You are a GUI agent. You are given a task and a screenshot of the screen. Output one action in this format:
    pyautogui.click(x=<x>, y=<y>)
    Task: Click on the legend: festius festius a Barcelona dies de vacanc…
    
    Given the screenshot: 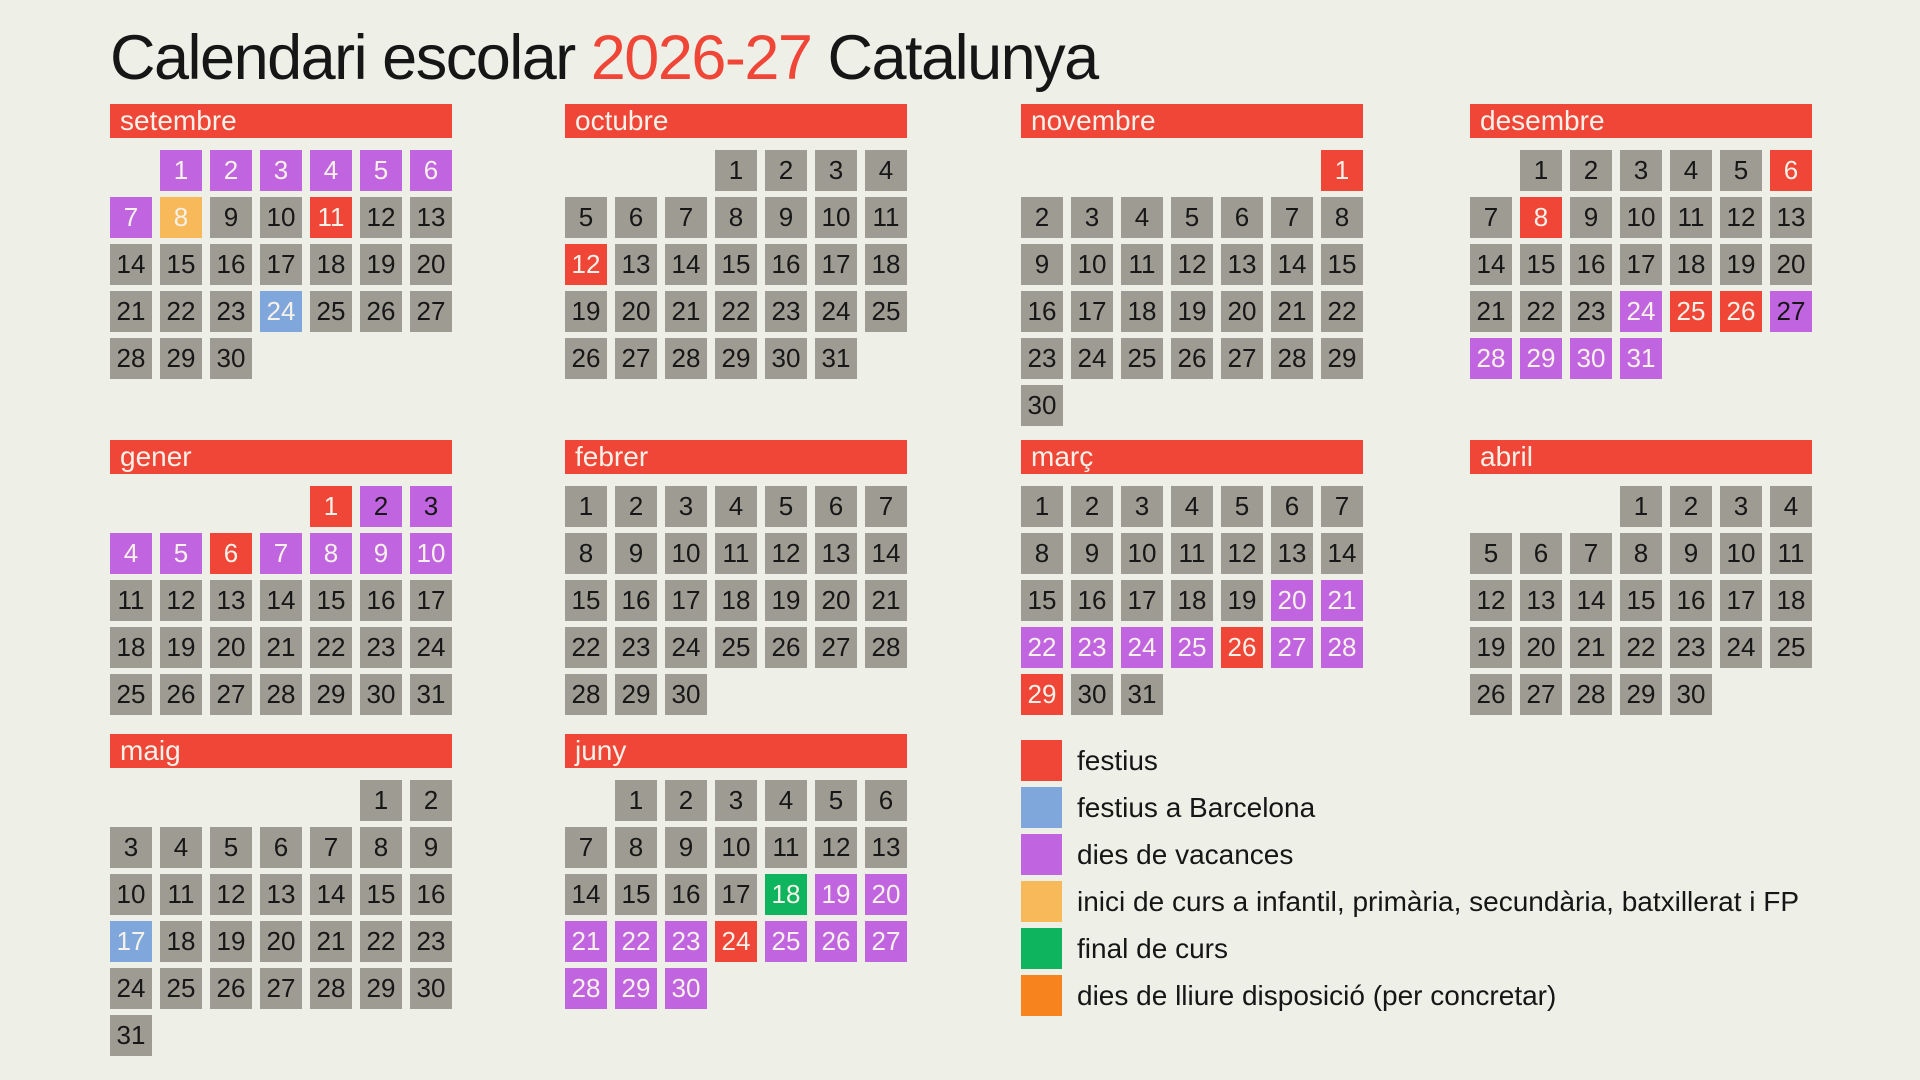 What is the action you would take?
    pyautogui.click(x=1410, y=881)
    